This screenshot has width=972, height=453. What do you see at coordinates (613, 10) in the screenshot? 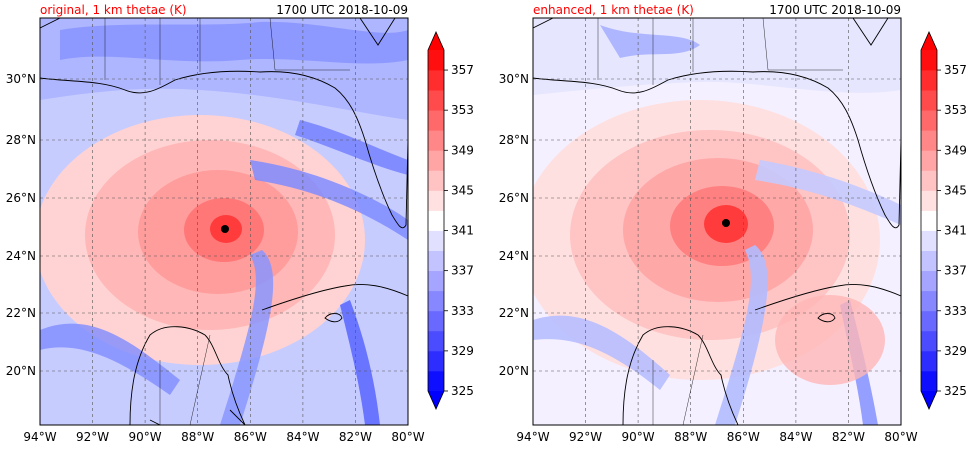
I see `panel-title-left: enhanced, 1 km thetae (K)` at bounding box center [613, 10].